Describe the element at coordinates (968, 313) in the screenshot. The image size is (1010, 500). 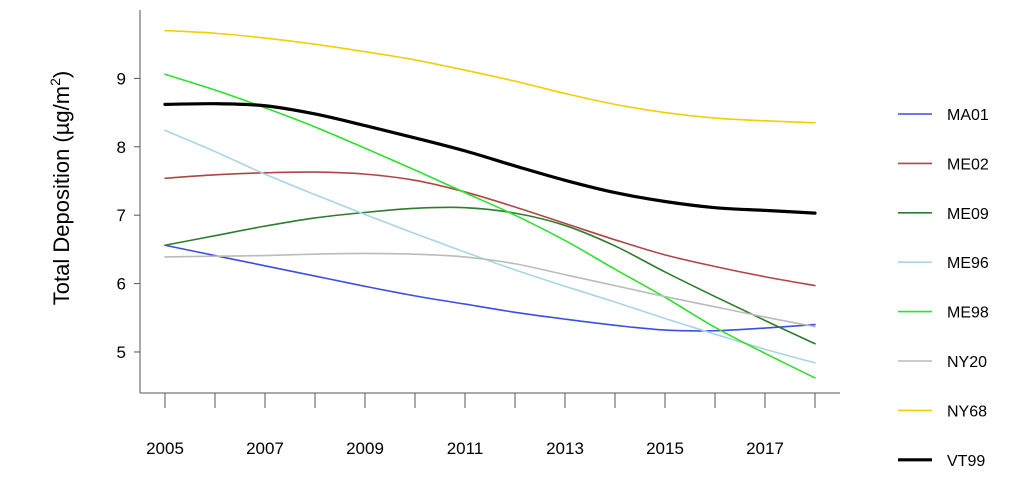
I see `legend-label-me98: ME98` at that location.